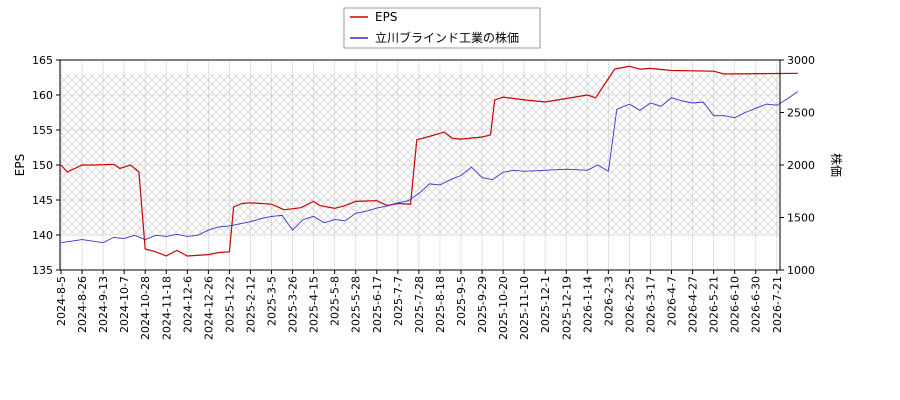  Describe the element at coordinates (61, 301) in the screenshot. I see `x-tick-label: 2024-8-5` at that location.